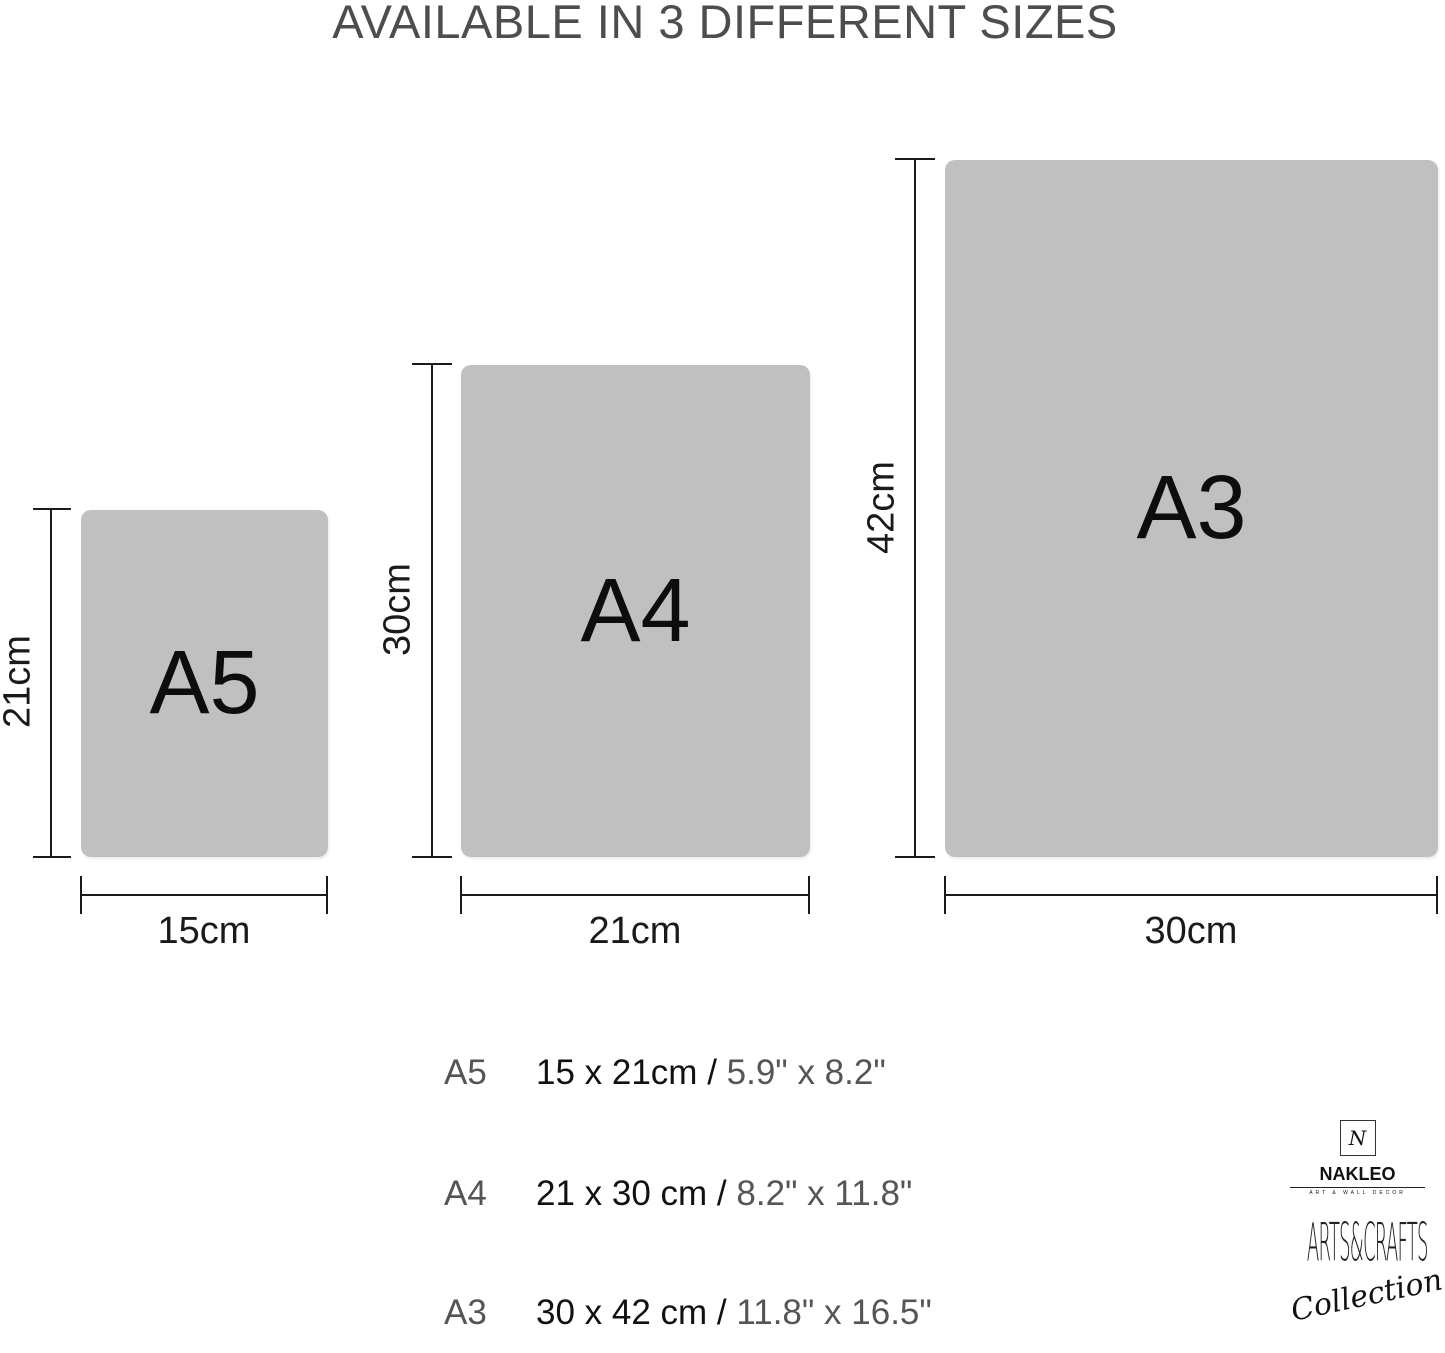  Describe the element at coordinates (824, 1193) in the screenshot. I see `size-inch: 8.2" x 11.8"` at that location.